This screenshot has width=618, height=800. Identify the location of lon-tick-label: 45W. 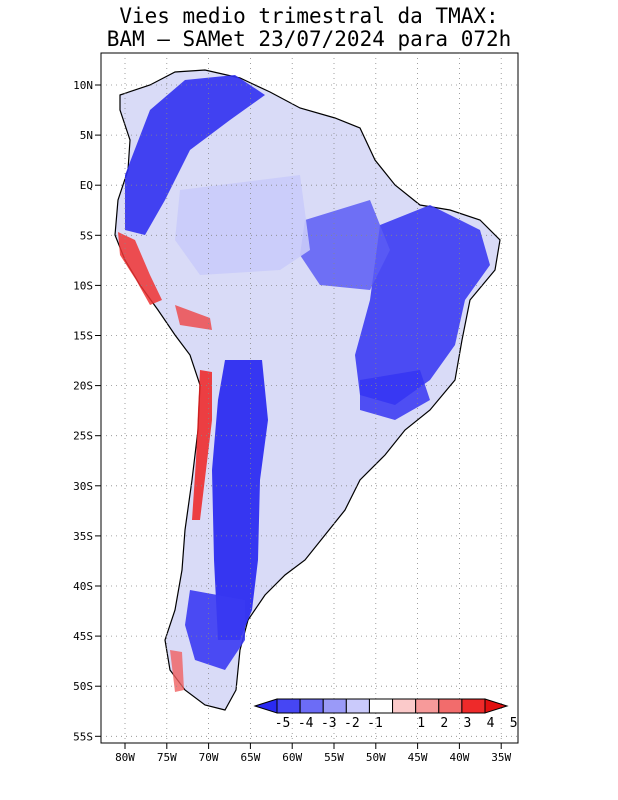
(418, 757).